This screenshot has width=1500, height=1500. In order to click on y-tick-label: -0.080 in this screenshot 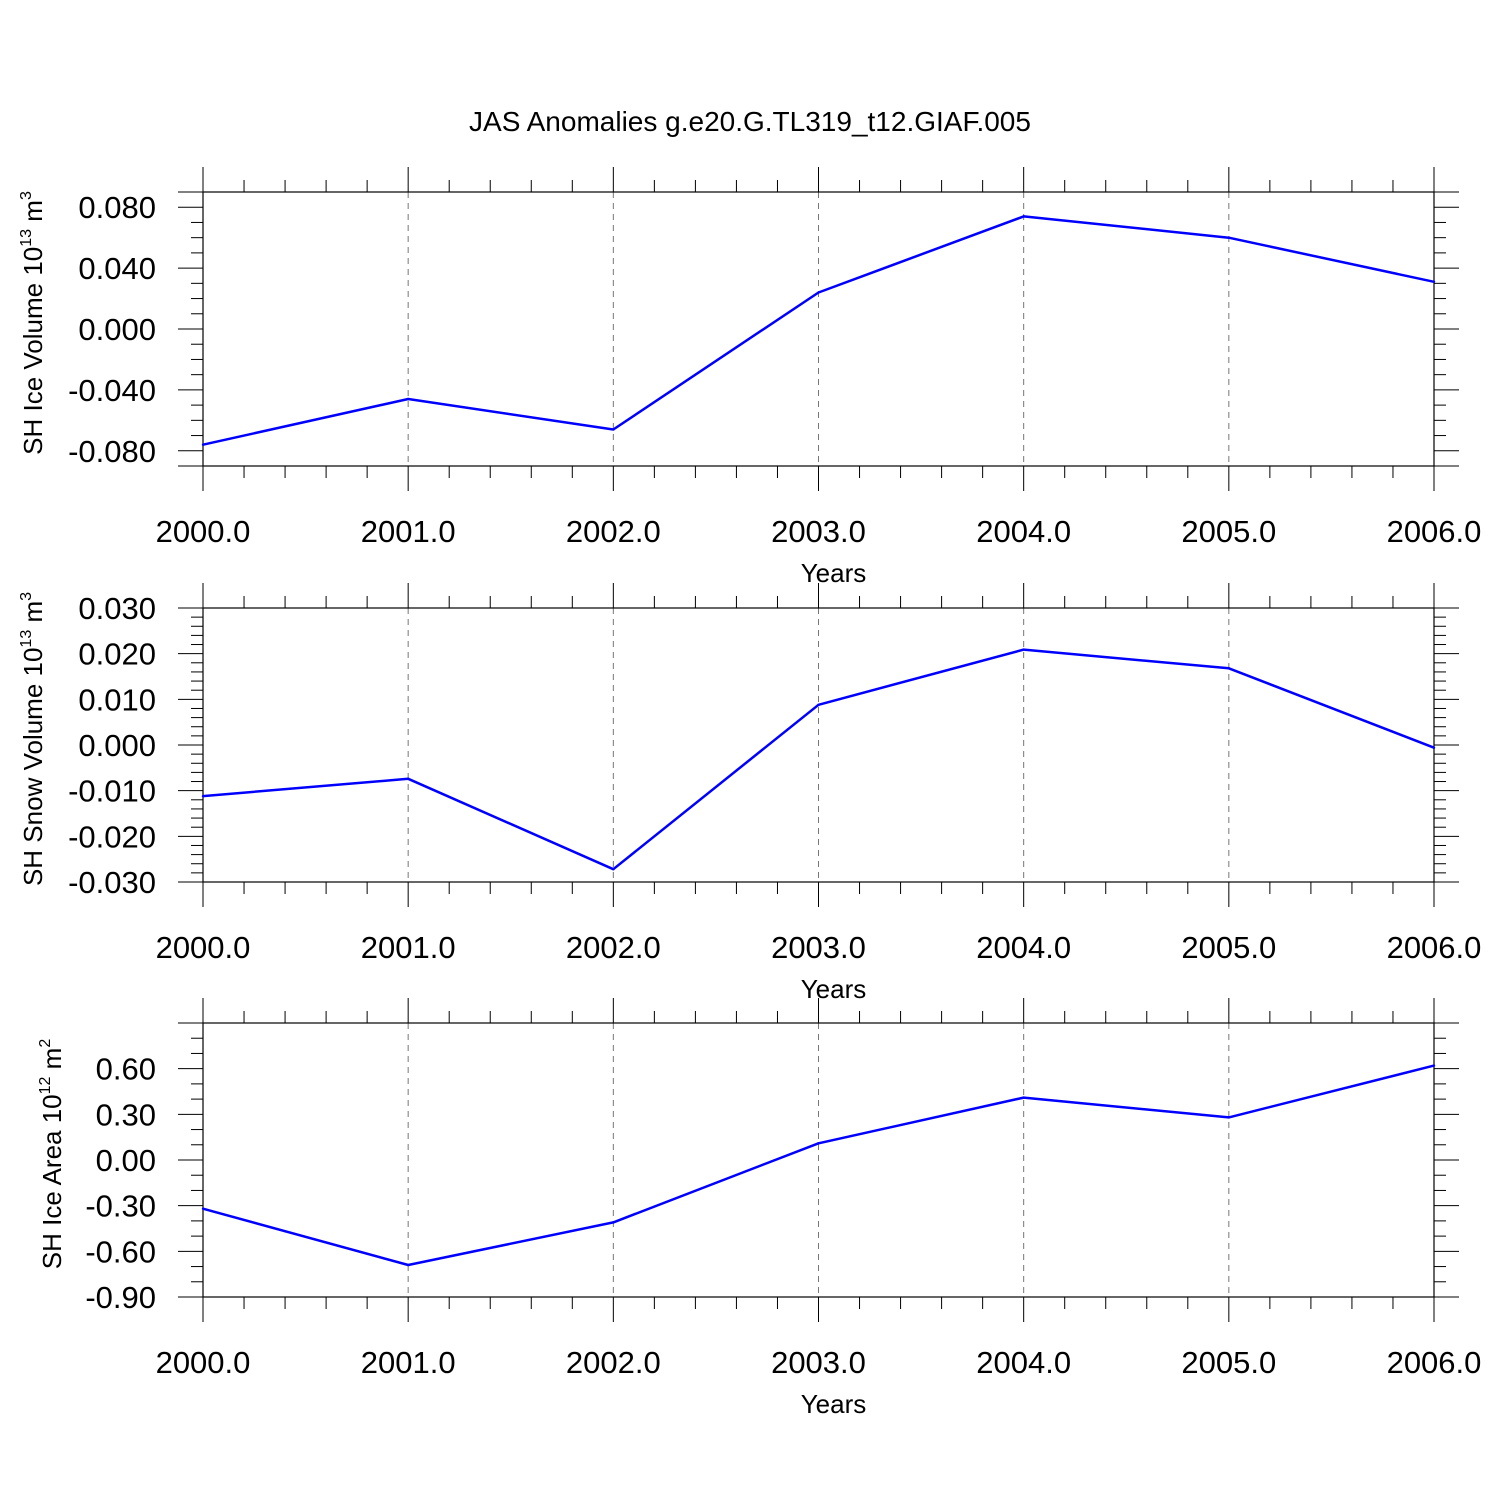, I will do `click(112, 451)`.